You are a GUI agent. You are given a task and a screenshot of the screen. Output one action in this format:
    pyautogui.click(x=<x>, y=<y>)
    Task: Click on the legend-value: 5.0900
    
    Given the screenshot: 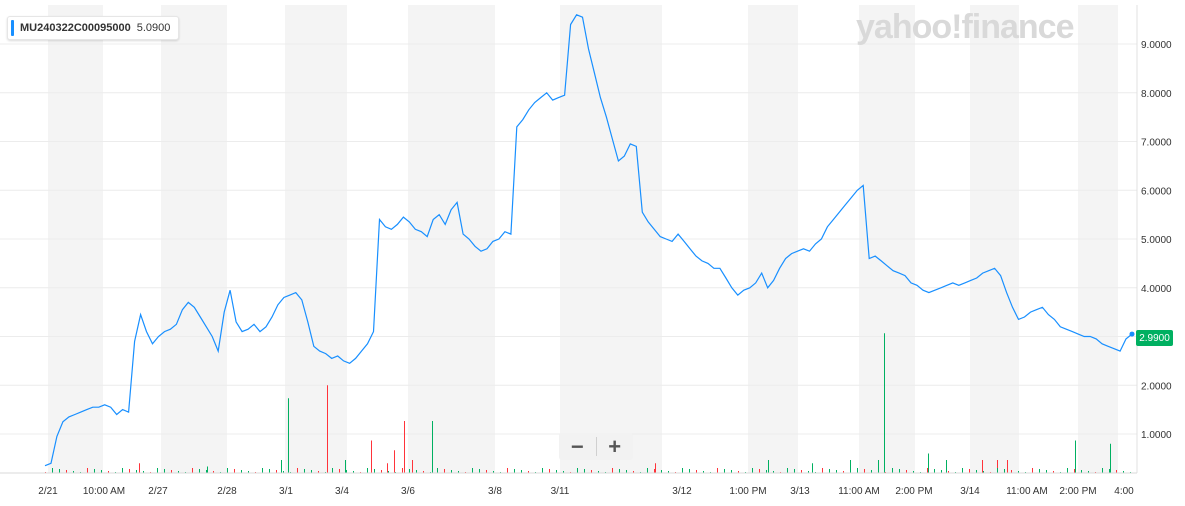 What is the action you would take?
    pyautogui.click(x=153, y=28)
    